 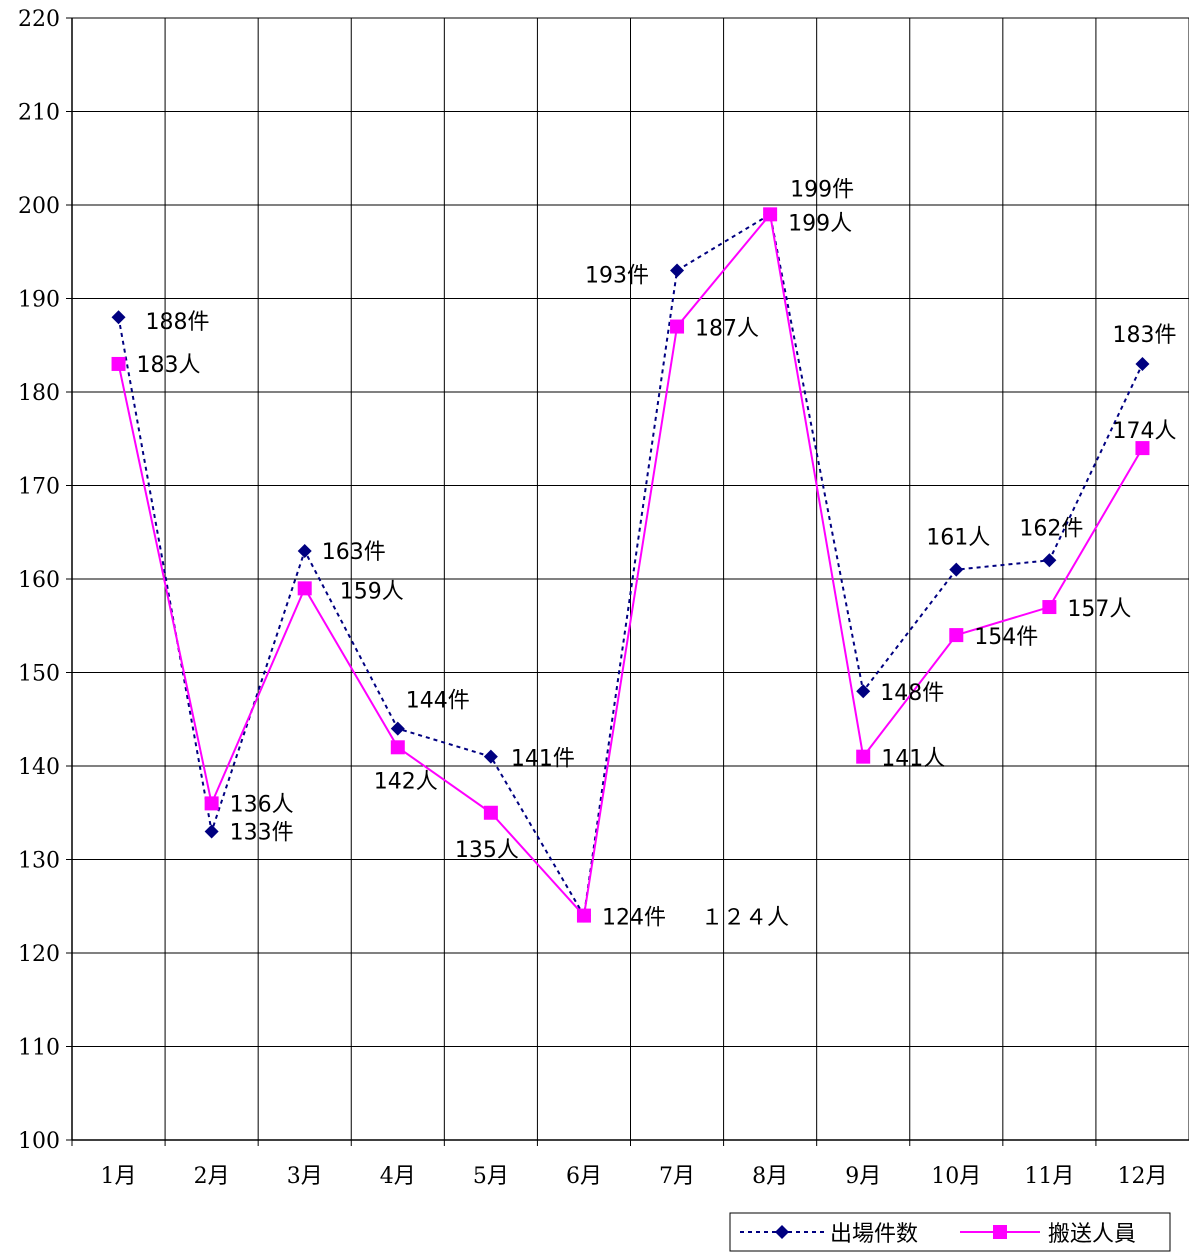 I want to click on data-label: 159人, so click(x=372, y=591).